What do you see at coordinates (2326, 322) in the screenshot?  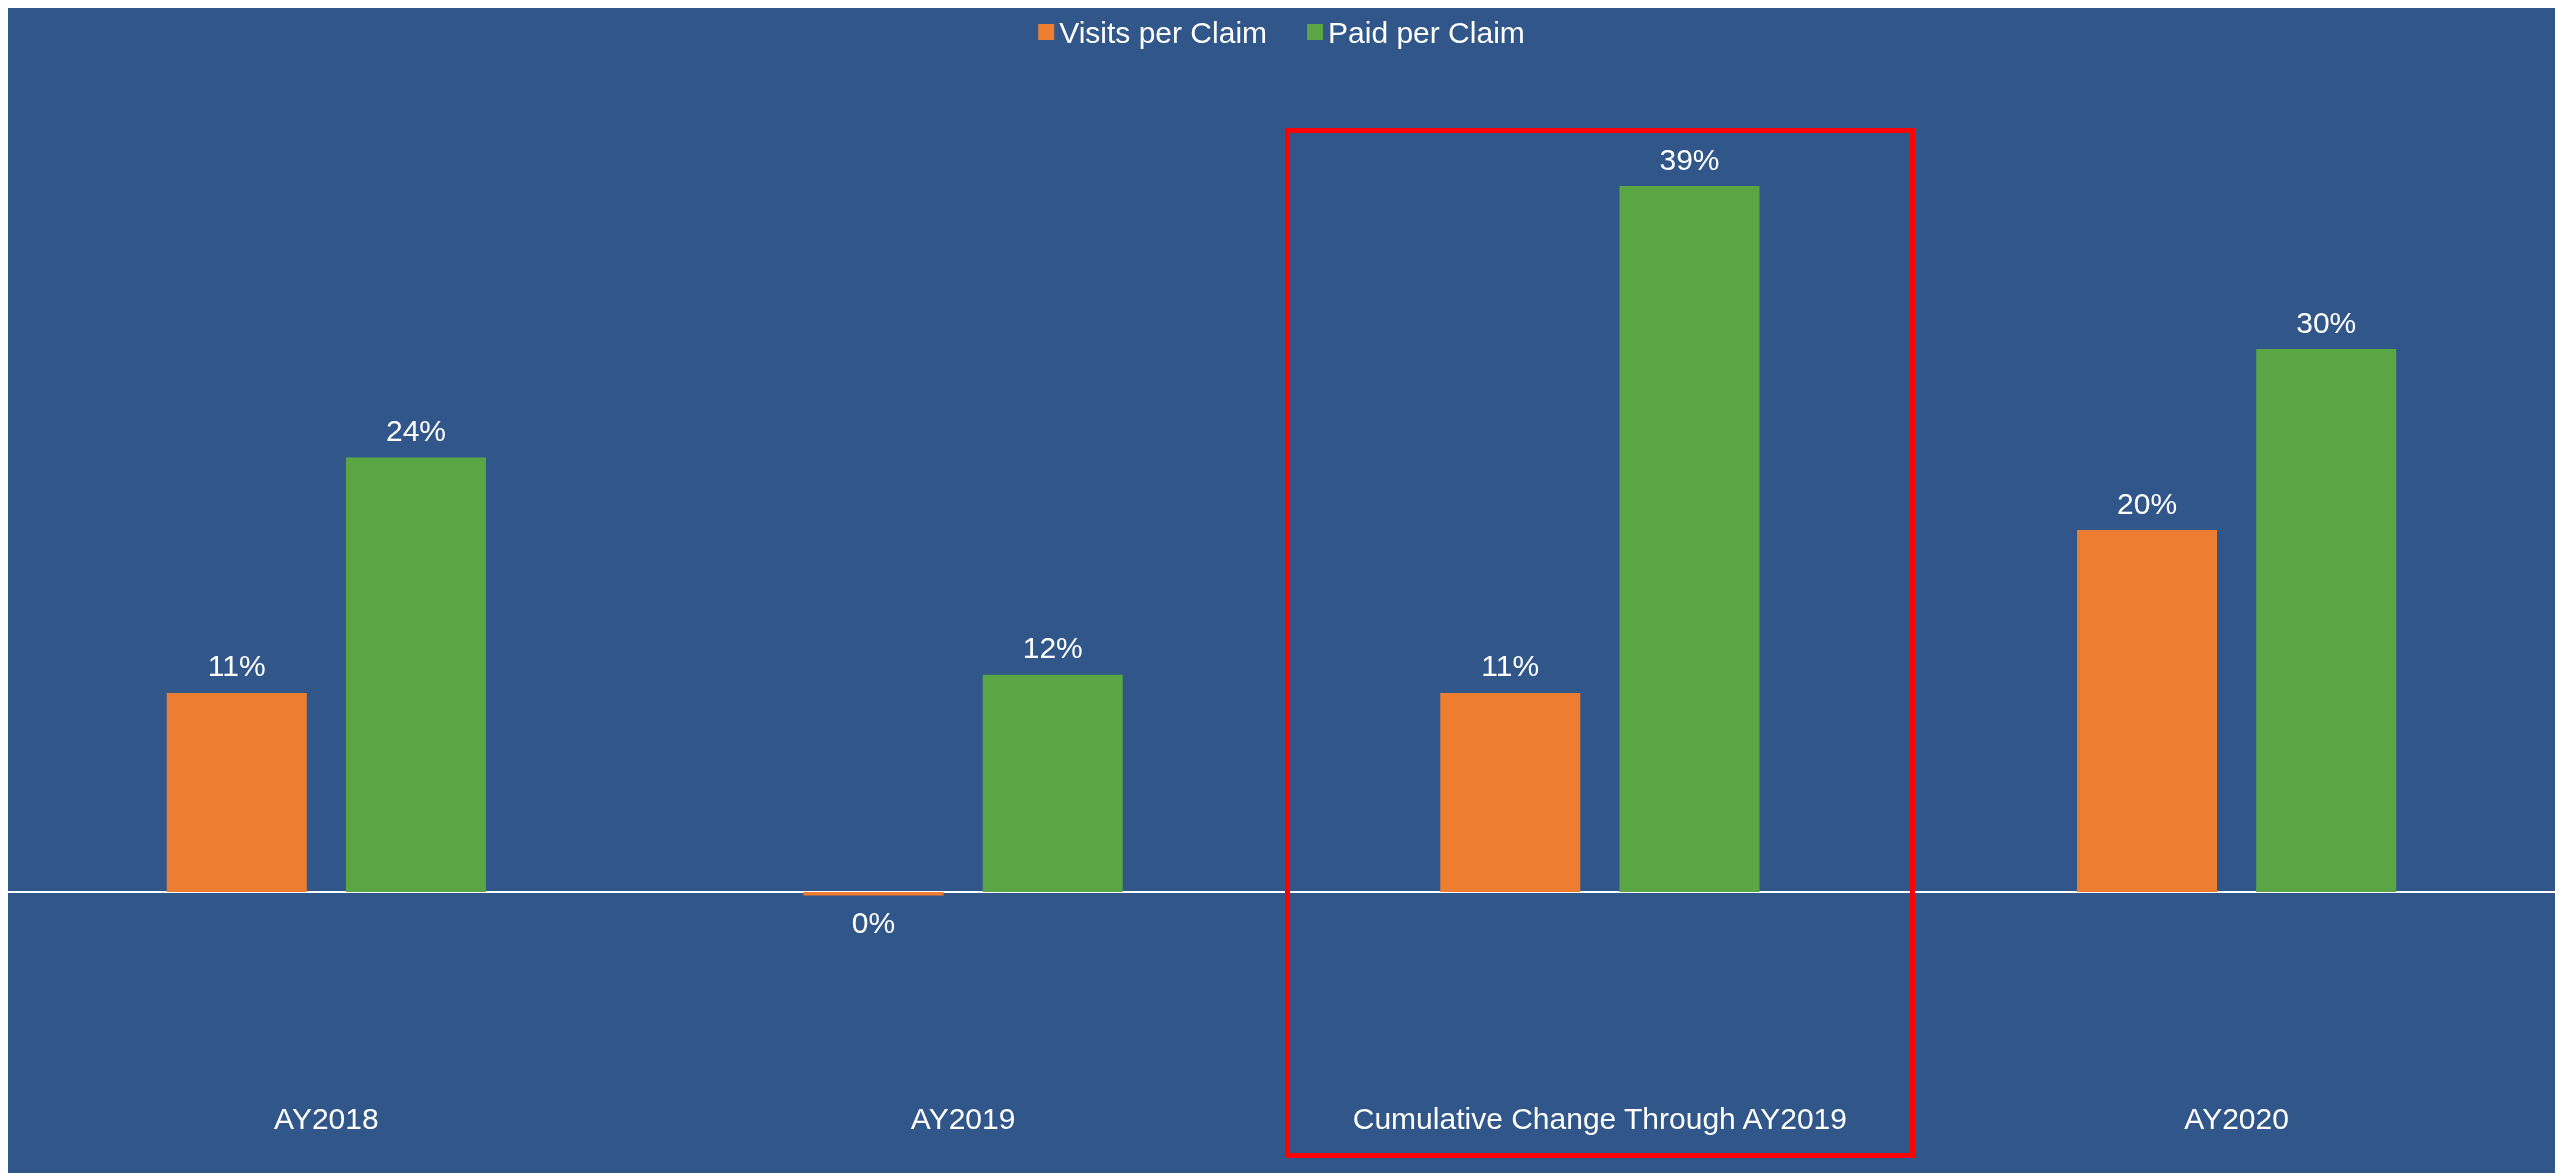 I see `data-label: 30%` at bounding box center [2326, 322].